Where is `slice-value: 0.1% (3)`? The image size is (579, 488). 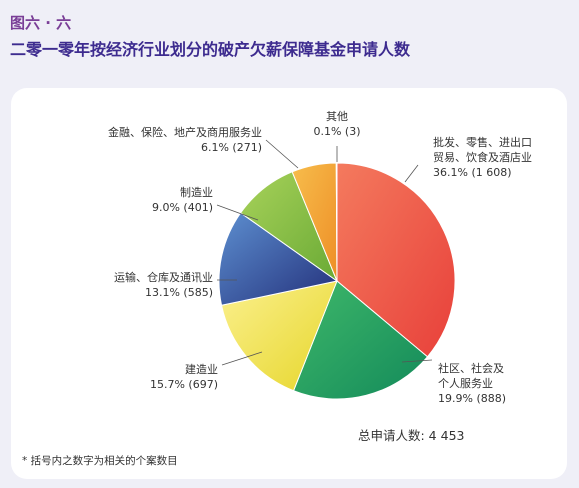
slice-value: 0.1% (3) is located at coordinates (336, 131).